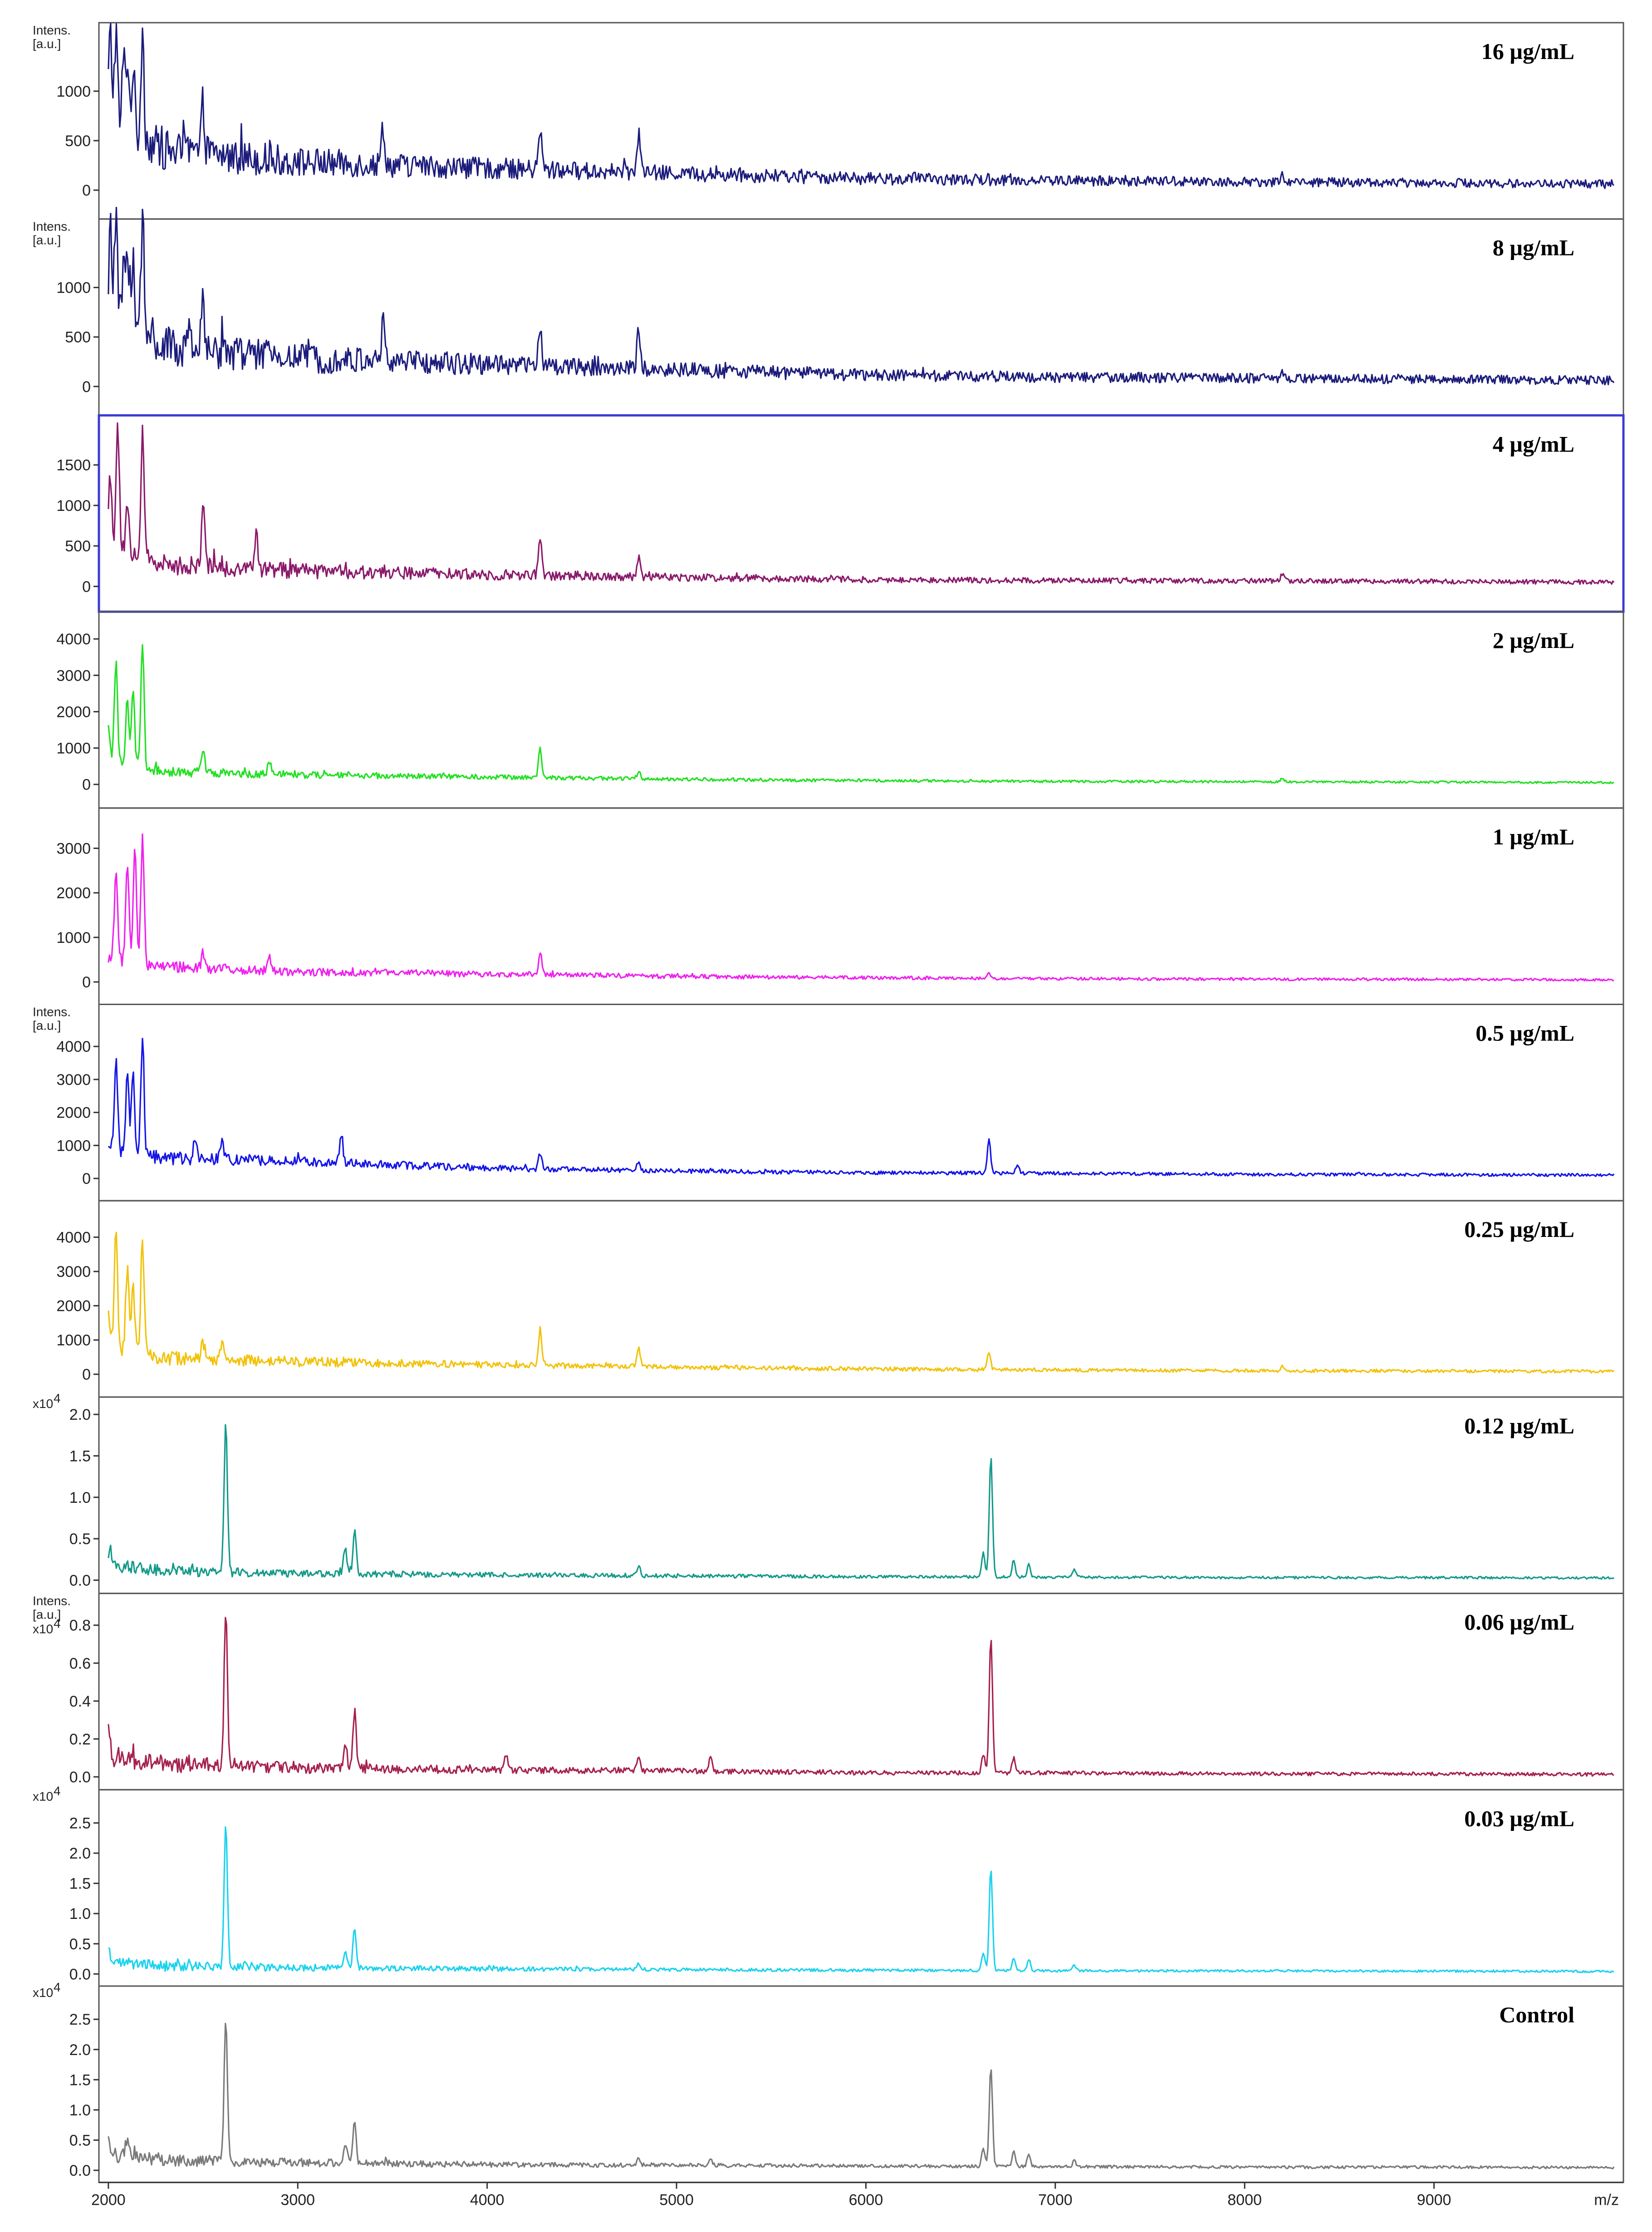  What do you see at coordinates (1534, 640) in the screenshot?
I see `concentration-label: 2 µg/mL` at bounding box center [1534, 640].